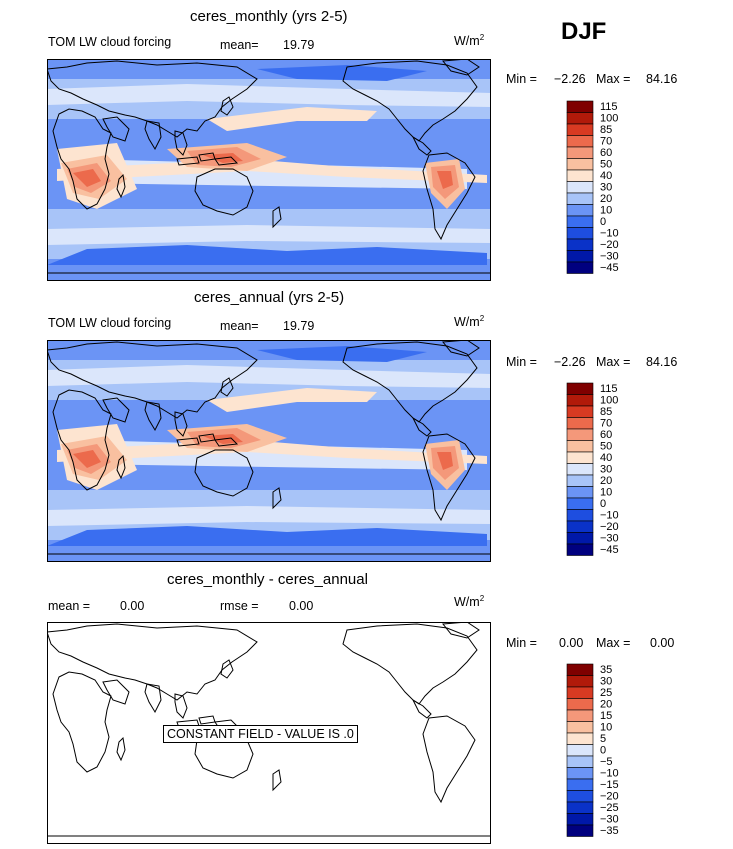 The width and height of the screenshot is (733, 849). What do you see at coordinates (69, 606) in the screenshot?
I see `panel3-mean-label: mean =` at bounding box center [69, 606].